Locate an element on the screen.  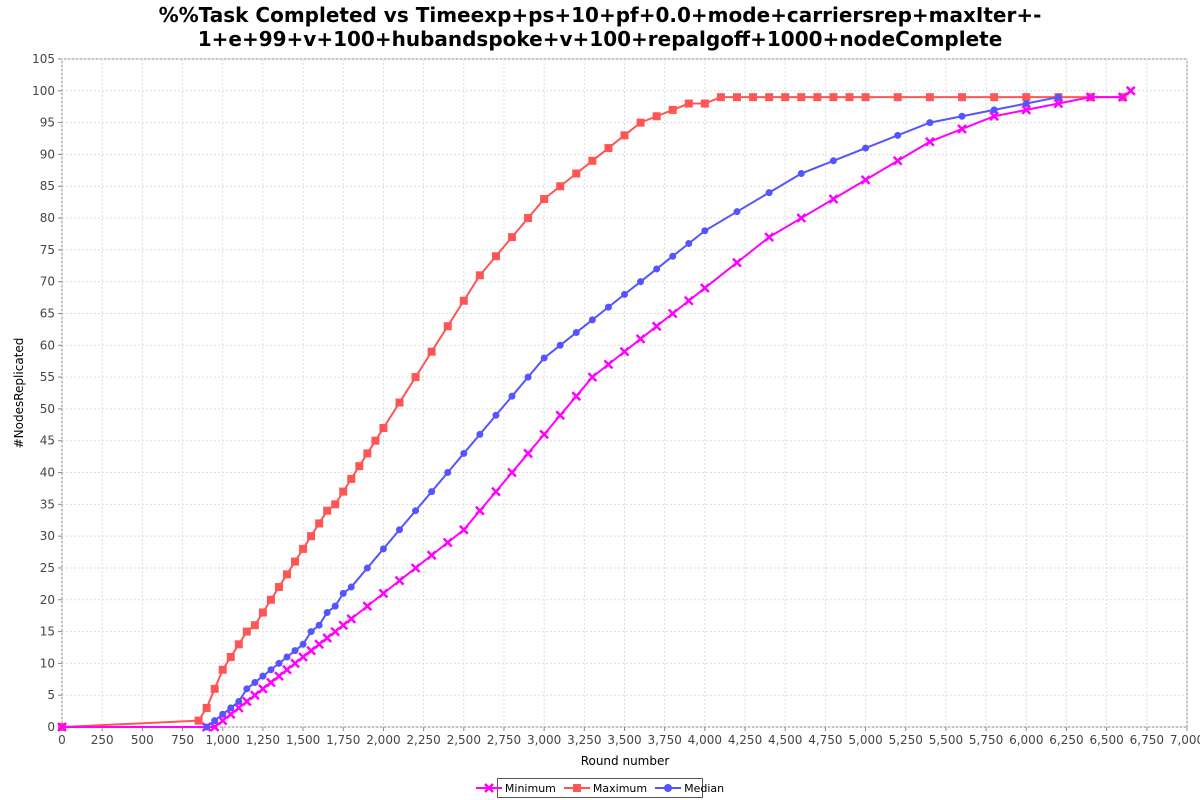
x-tick-label: 5,500 is located at coordinates (946, 740).